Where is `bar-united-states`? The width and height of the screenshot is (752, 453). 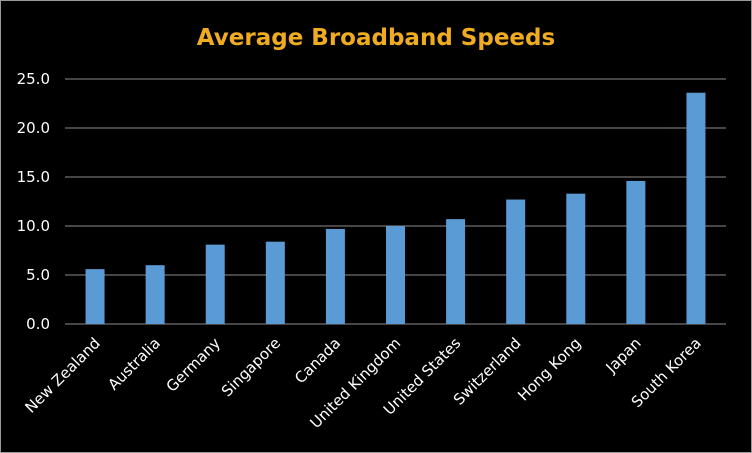 bar-united-states is located at coordinates (456, 271).